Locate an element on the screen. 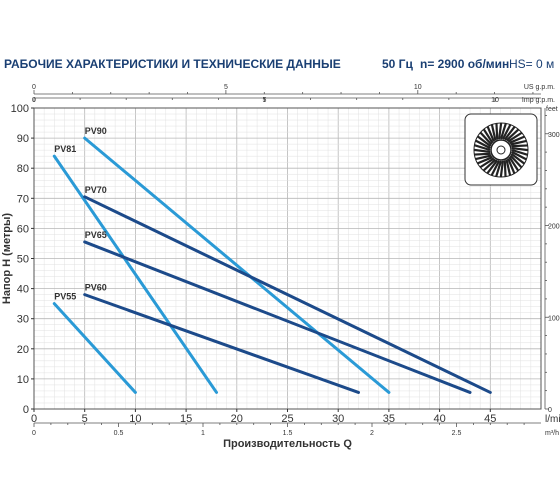 The image size is (560, 504). series-label-pv60: PV60 is located at coordinates (96, 288).